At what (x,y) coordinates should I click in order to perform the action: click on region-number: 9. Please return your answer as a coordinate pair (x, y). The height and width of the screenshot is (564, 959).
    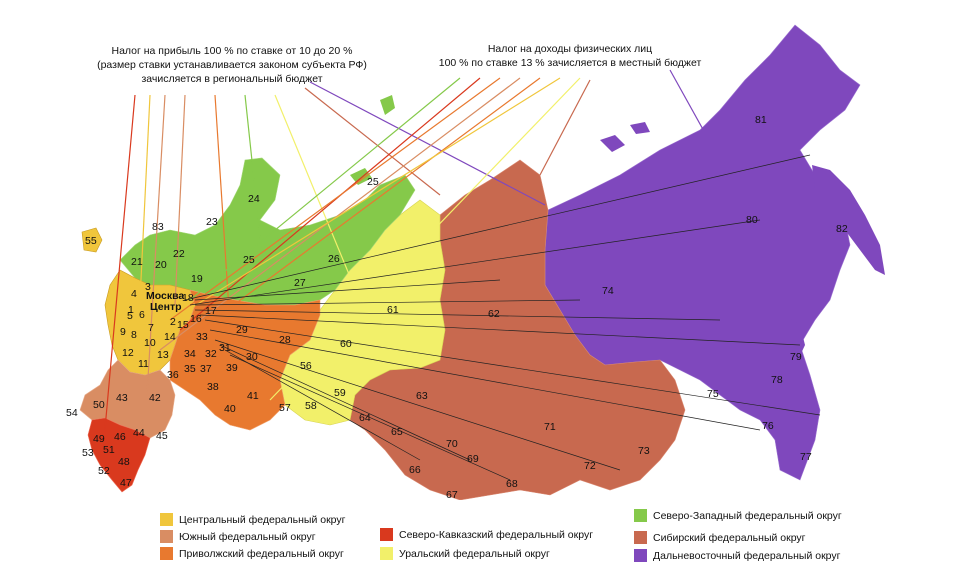
    Looking at the image, I should click on (123, 332).